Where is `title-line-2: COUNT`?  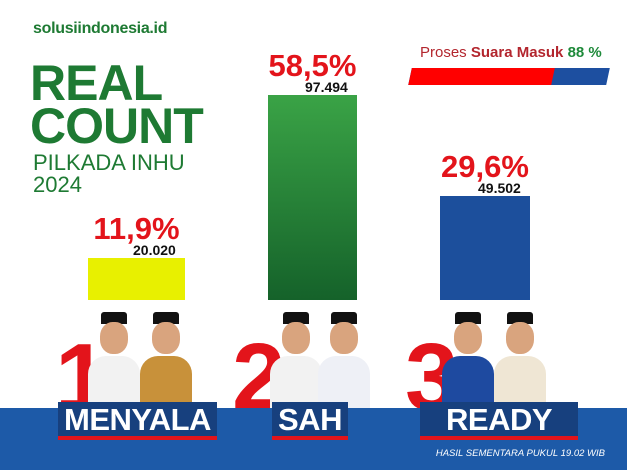 title-line-2: COUNT is located at coordinates (117, 126).